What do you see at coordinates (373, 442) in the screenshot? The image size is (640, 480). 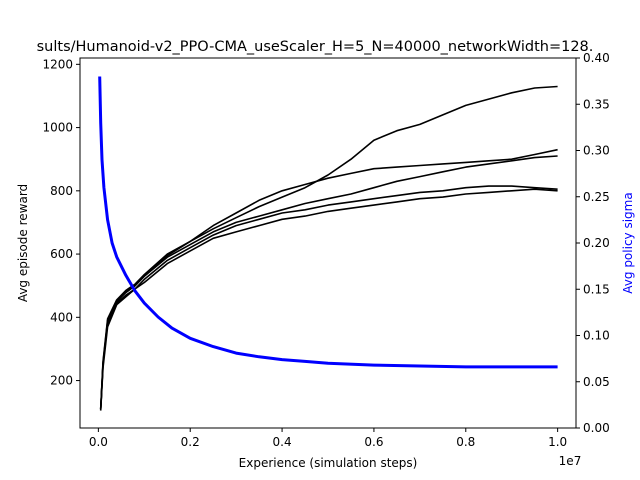 I see `x-tick-label: 0.6` at bounding box center [373, 442].